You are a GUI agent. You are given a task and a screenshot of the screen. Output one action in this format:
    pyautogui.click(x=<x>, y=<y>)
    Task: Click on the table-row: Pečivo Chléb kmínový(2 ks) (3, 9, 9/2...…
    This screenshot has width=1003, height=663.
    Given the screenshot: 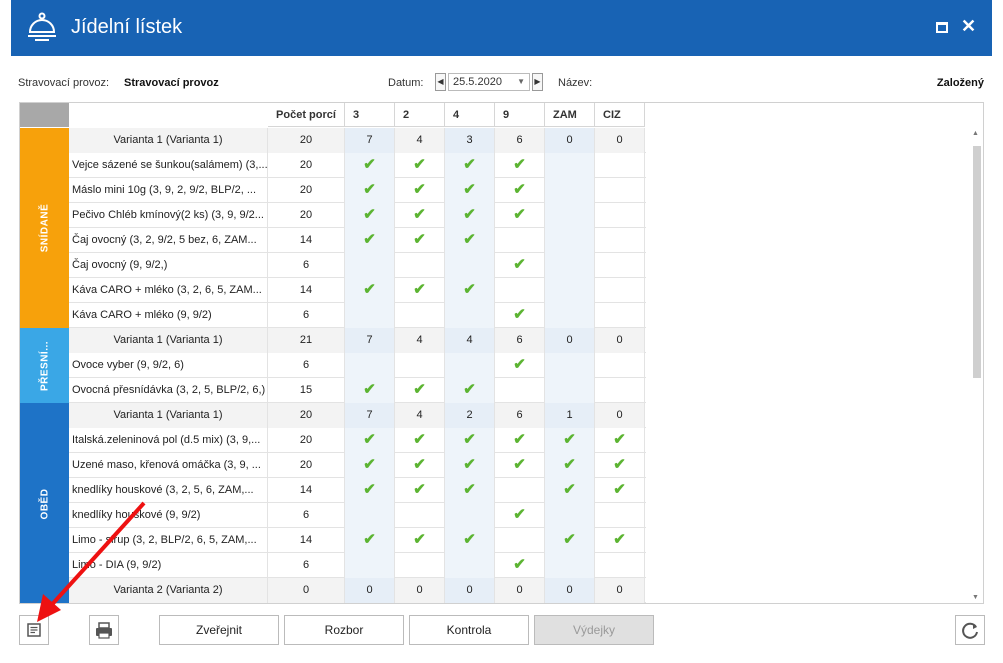 What is the action you would take?
    pyautogui.click(x=357, y=215)
    